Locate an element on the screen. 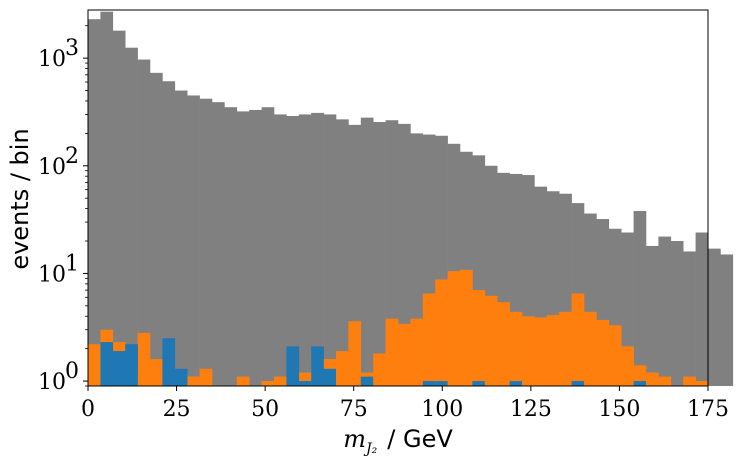 This screenshot has width=736, height=465. x-tick-label: 25 is located at coordinates (177, 409).